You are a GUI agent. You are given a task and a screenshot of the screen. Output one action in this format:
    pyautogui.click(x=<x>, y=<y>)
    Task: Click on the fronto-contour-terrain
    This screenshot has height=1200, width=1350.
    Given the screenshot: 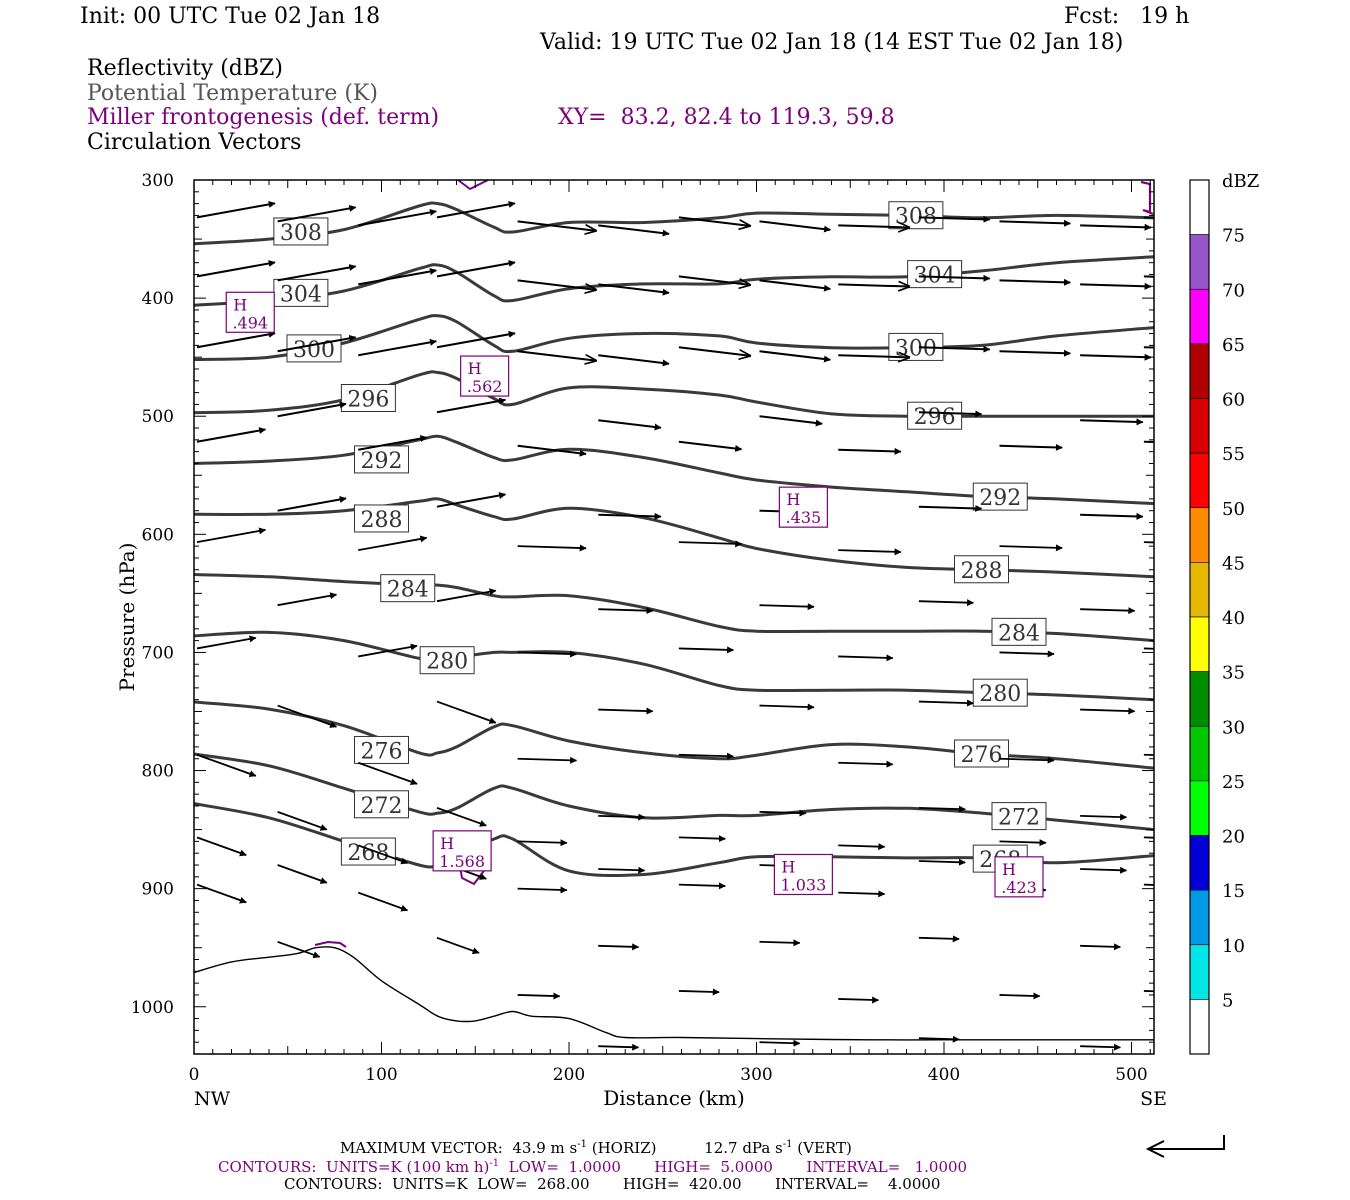 What is the action you would take?
    pyautogui.click(x=330, y=944)
    